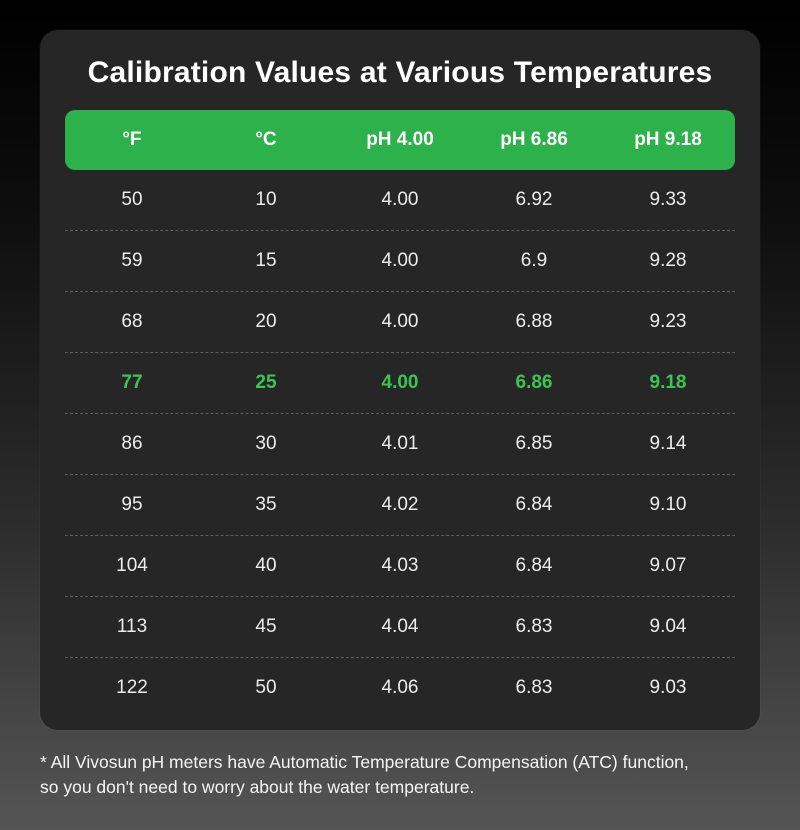  I want to click on table-cell: 59, so click(132, 260).